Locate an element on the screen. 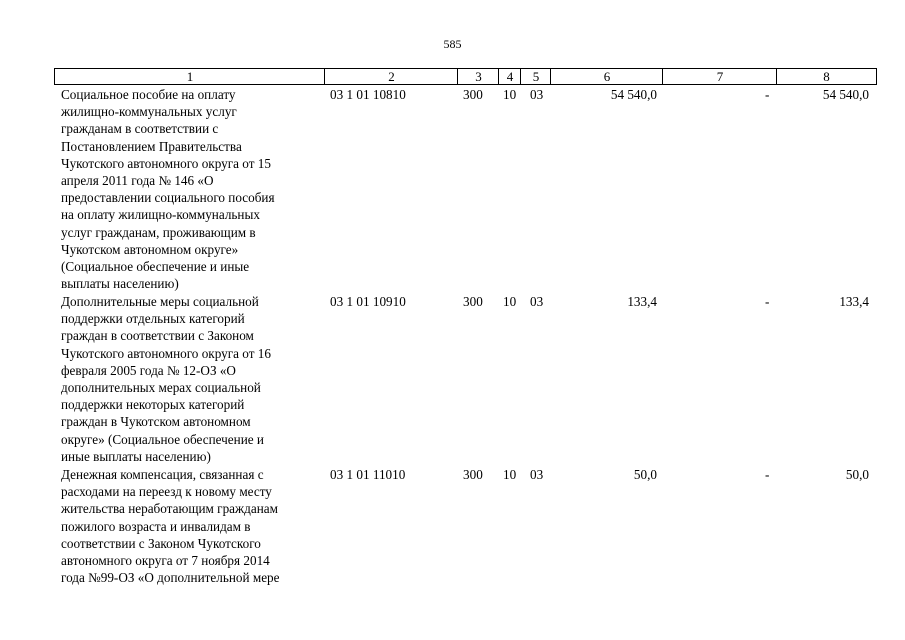  row-col-8: 54 540,0 is located at coordinates (845, 94).